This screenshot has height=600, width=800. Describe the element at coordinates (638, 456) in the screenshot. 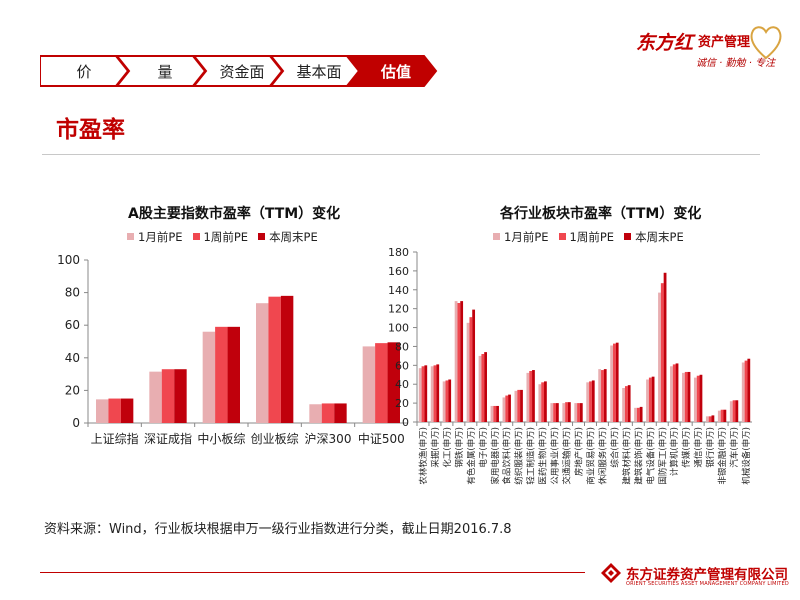

I see `x-tick-label: 建筑装饰(申万)` at that location.